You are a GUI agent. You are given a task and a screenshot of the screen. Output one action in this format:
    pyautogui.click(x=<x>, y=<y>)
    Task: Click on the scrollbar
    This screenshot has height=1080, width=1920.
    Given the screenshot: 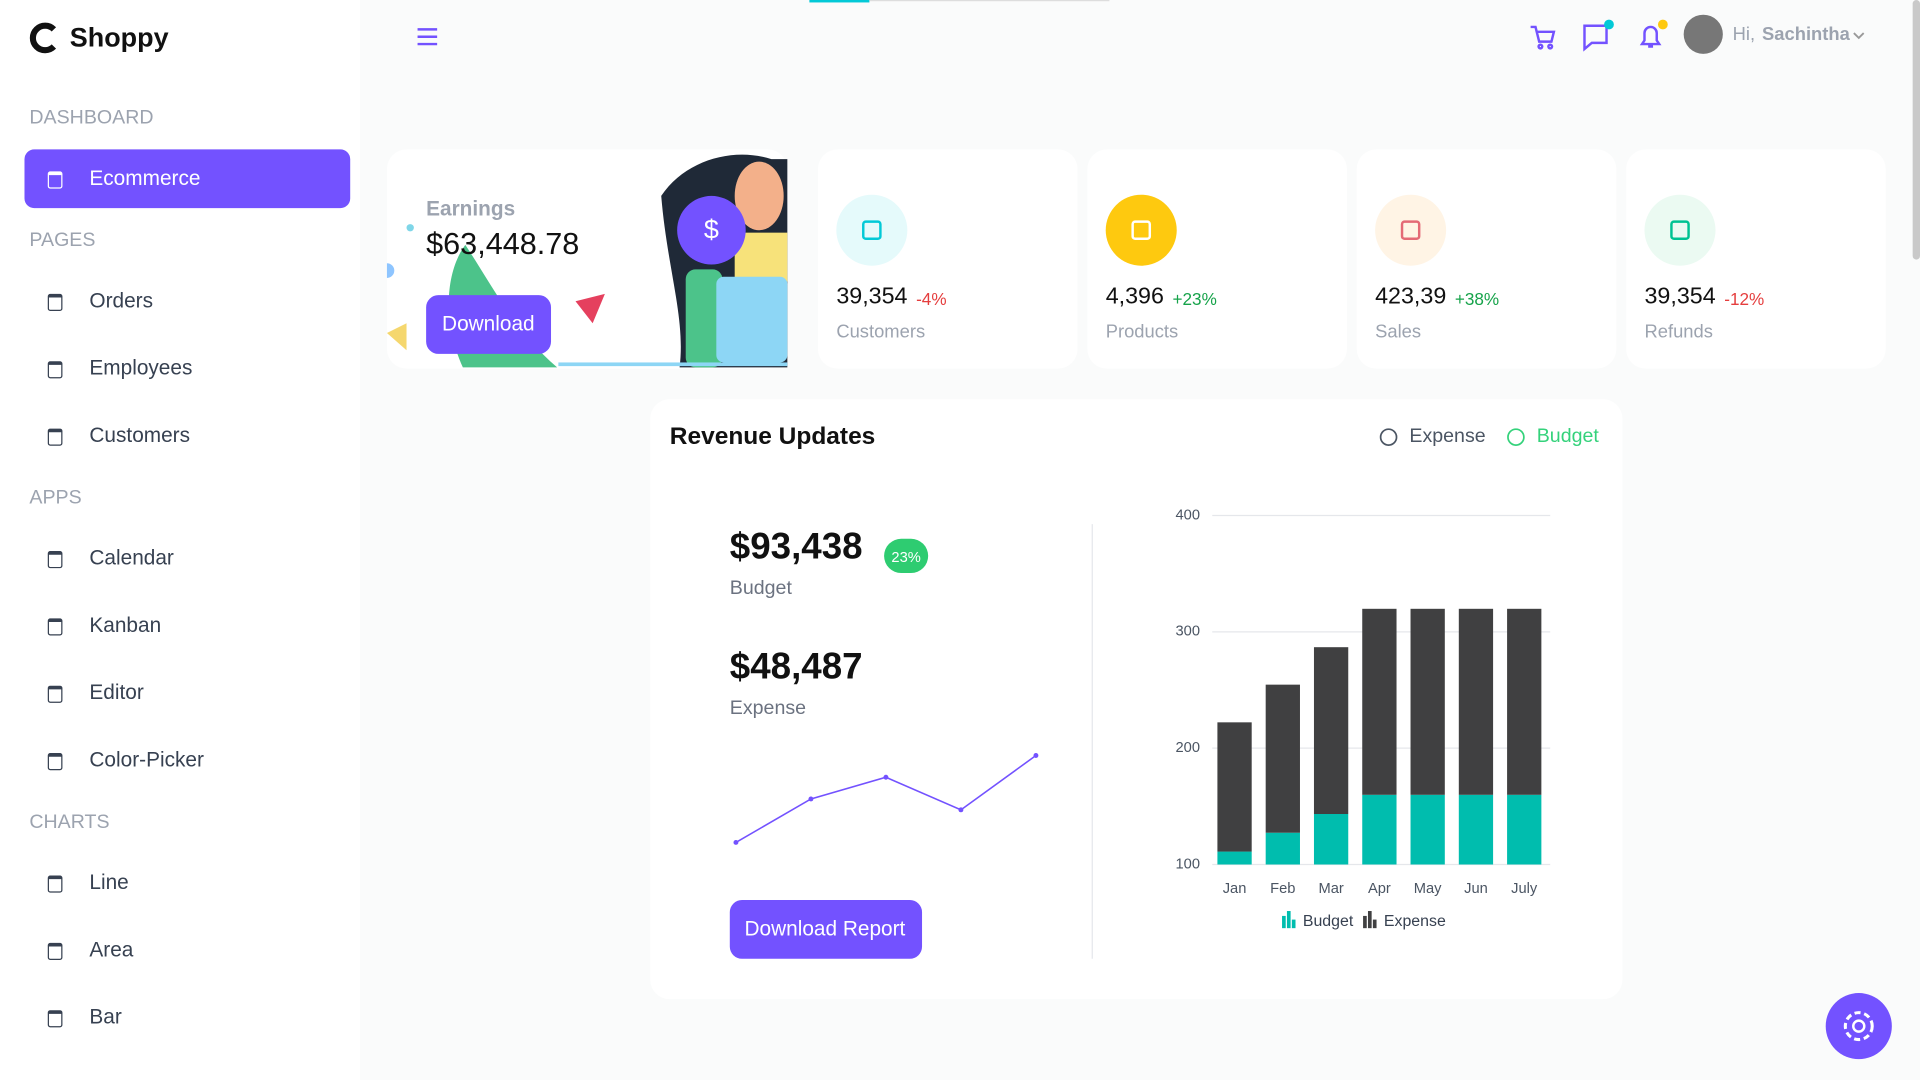 What is the action you would take?
    pyautogui.click(x=1916, y=130)
    